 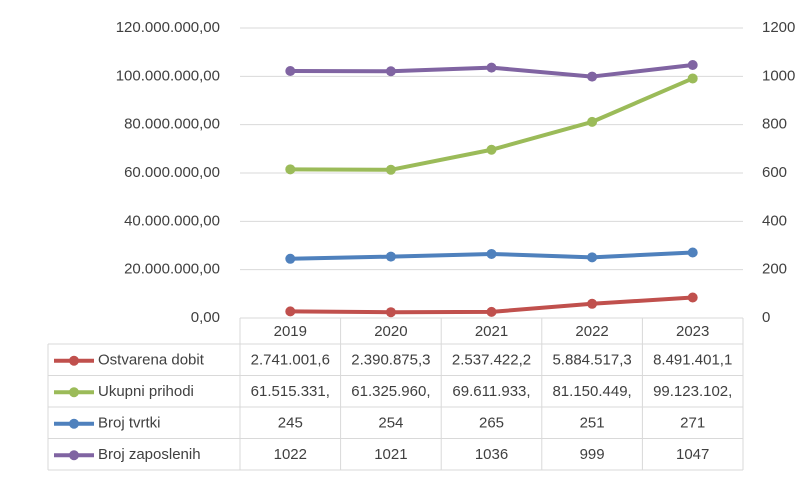 What do you see at coordinates (172, 269) in the screenshot?
I see `y-tick-label: 20.000.000,00` at bounding box center [172, 269].